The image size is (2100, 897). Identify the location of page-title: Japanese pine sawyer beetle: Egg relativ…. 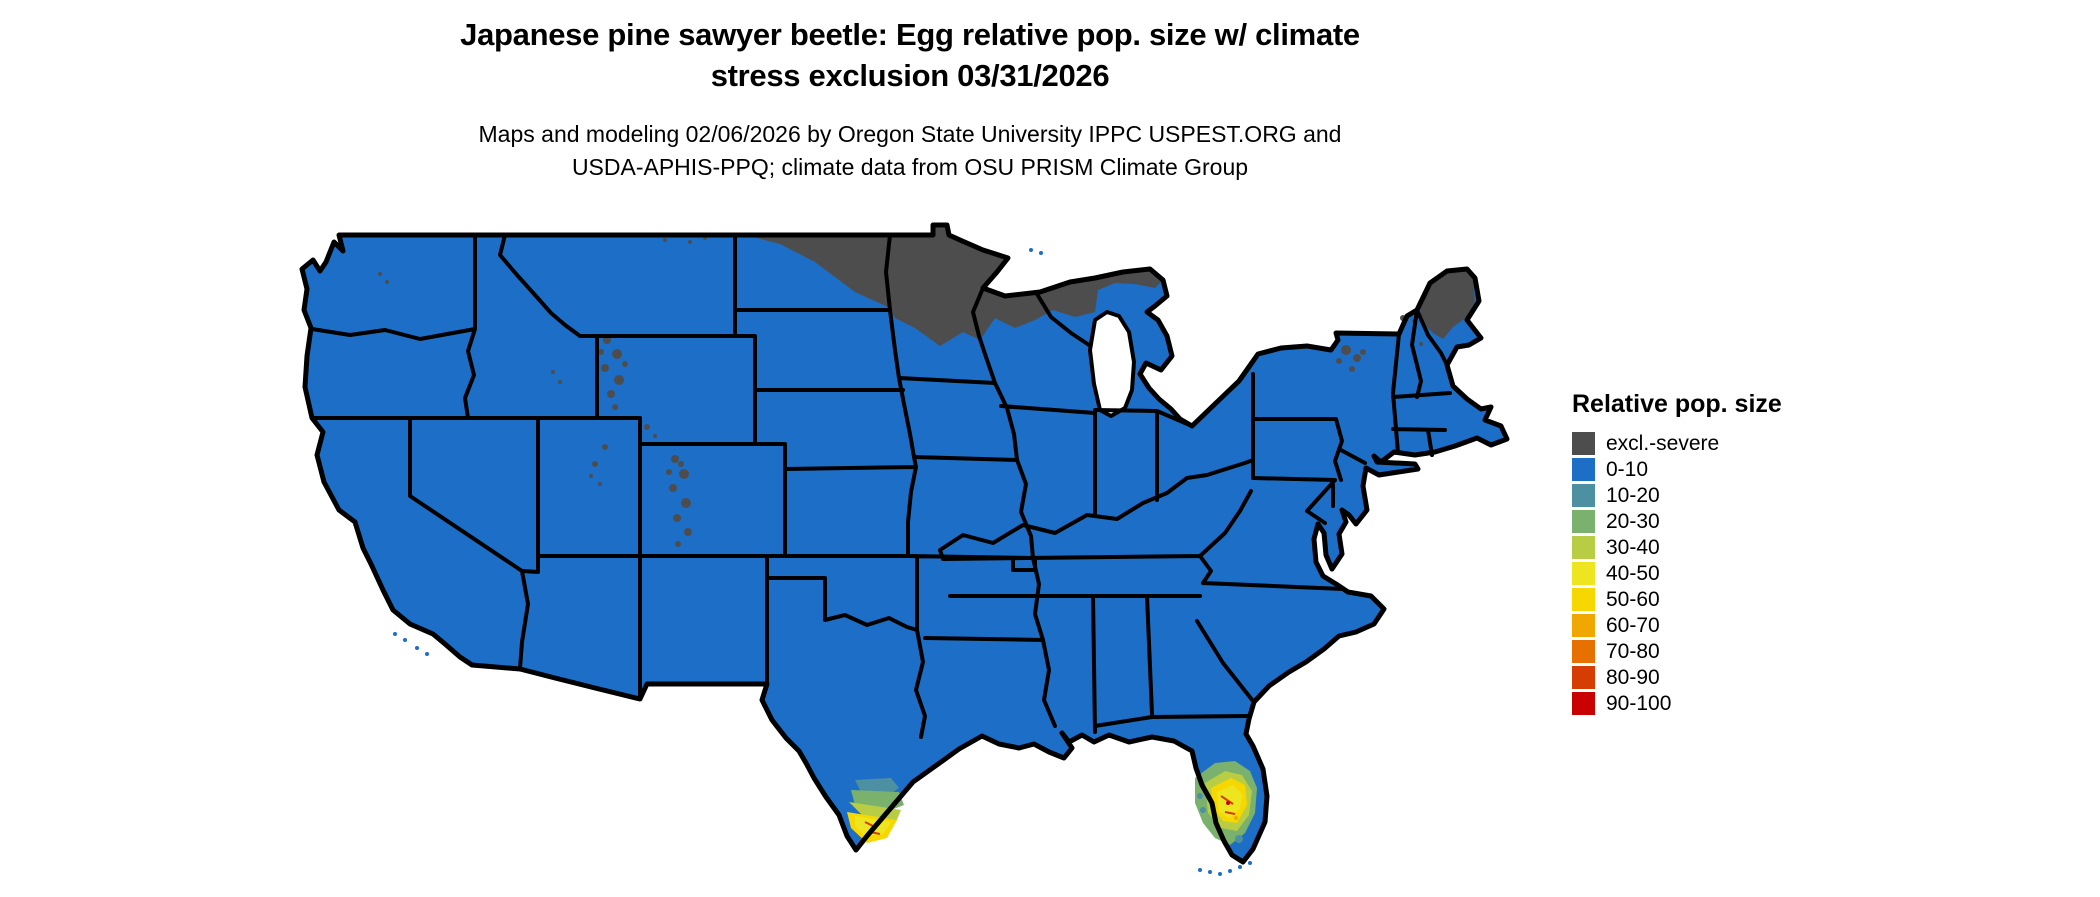
(910, 55).